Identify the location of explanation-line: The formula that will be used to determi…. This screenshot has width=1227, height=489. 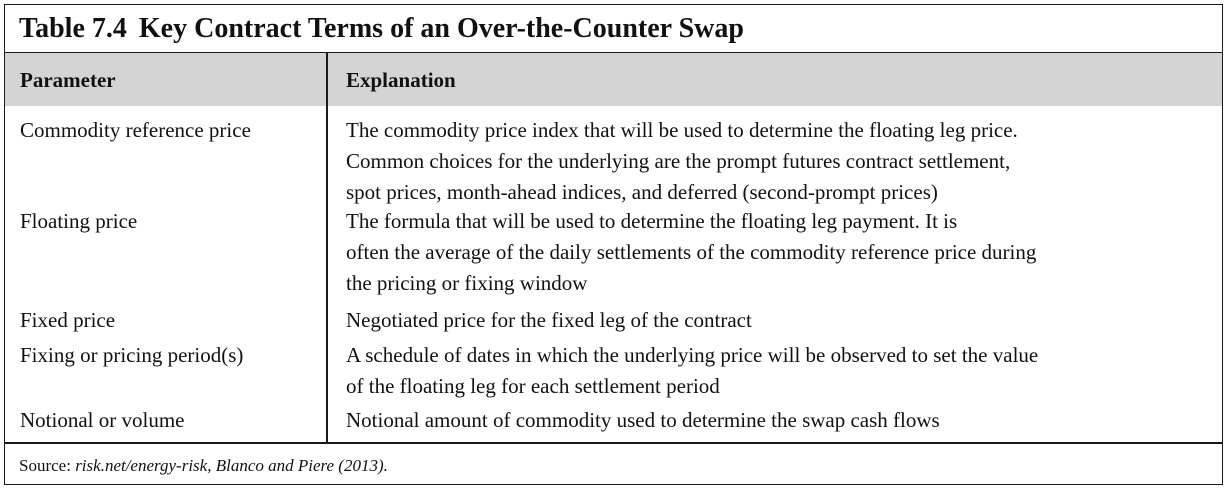
(652, 221).